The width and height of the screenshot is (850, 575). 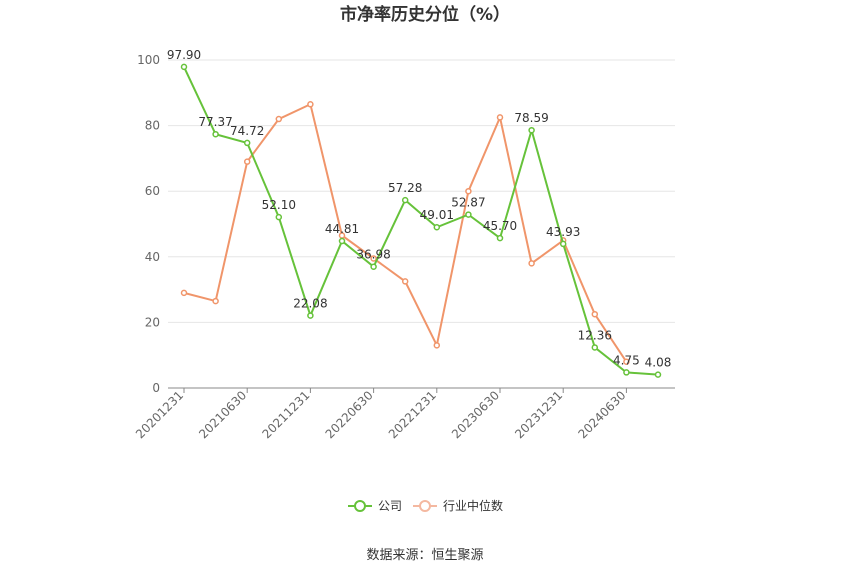 What do you see at coordinates (148, 60) in the screenshot?
I see `y-tick-label: 100` at bounding box center [148, 60].